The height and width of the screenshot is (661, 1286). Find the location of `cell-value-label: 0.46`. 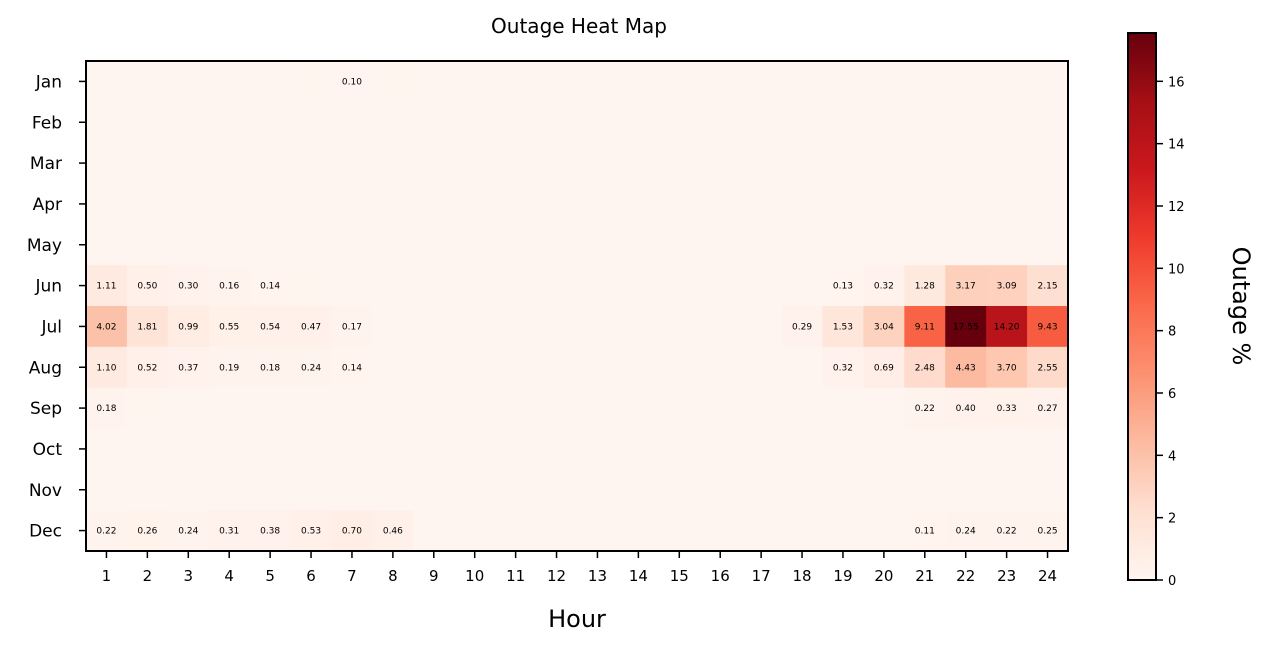

cell-value-label: 0.46 is located at coordinates (393, 532).